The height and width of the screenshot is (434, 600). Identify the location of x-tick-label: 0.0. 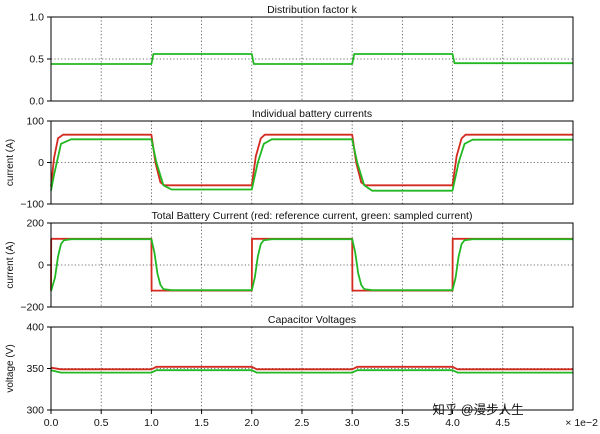
(51, 423).